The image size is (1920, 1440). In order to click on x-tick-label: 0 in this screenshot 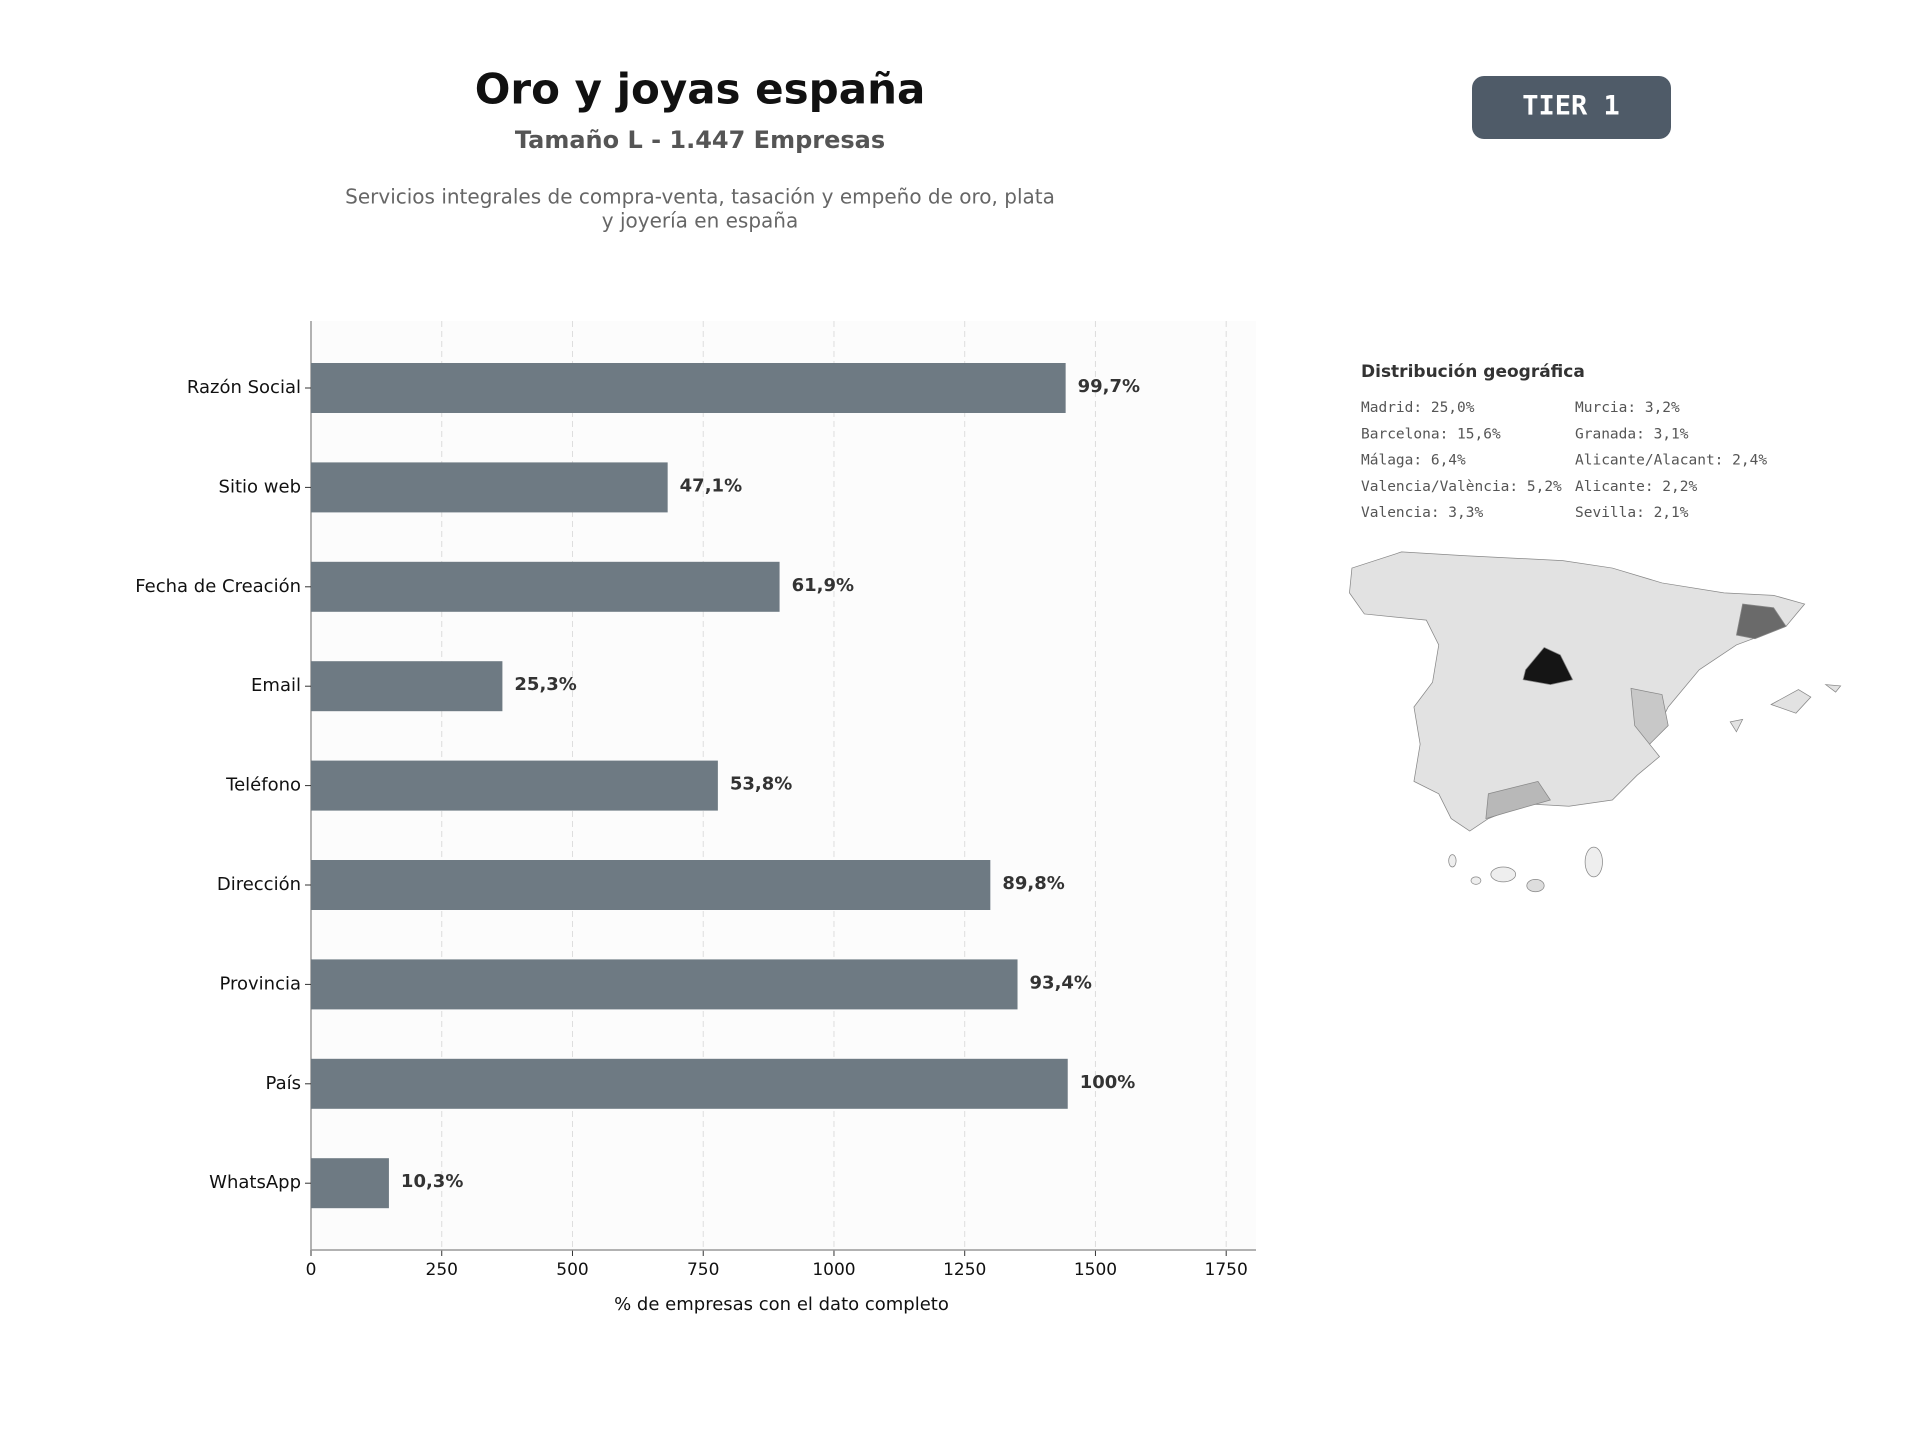, I will do `click(311, 1270)`.